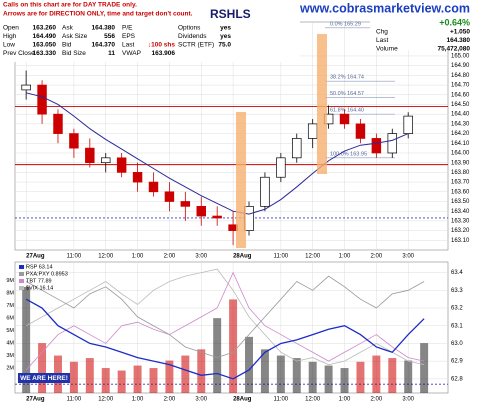 This screenshot has width=480, height=406. I want to click on volume-tick-label: 2M, so click(10, 369).